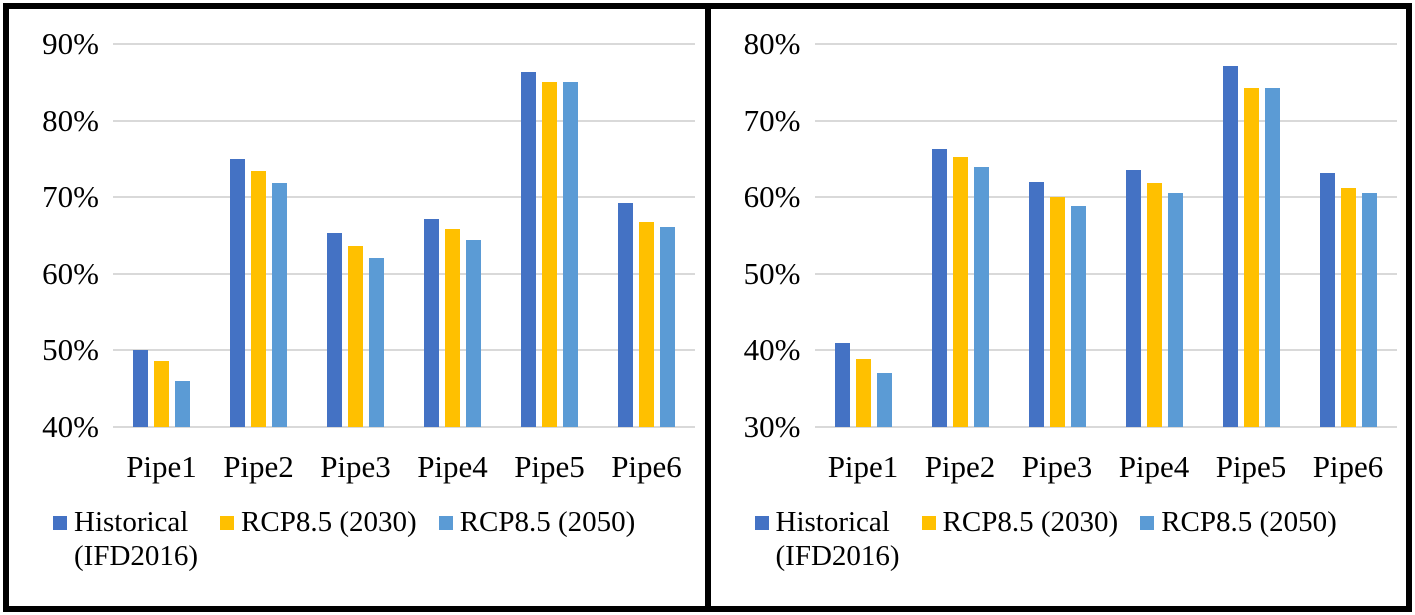 This screenshot has width=1415, height=615. I want to click on y-tick-label-90: 90%, so click(70, 43).